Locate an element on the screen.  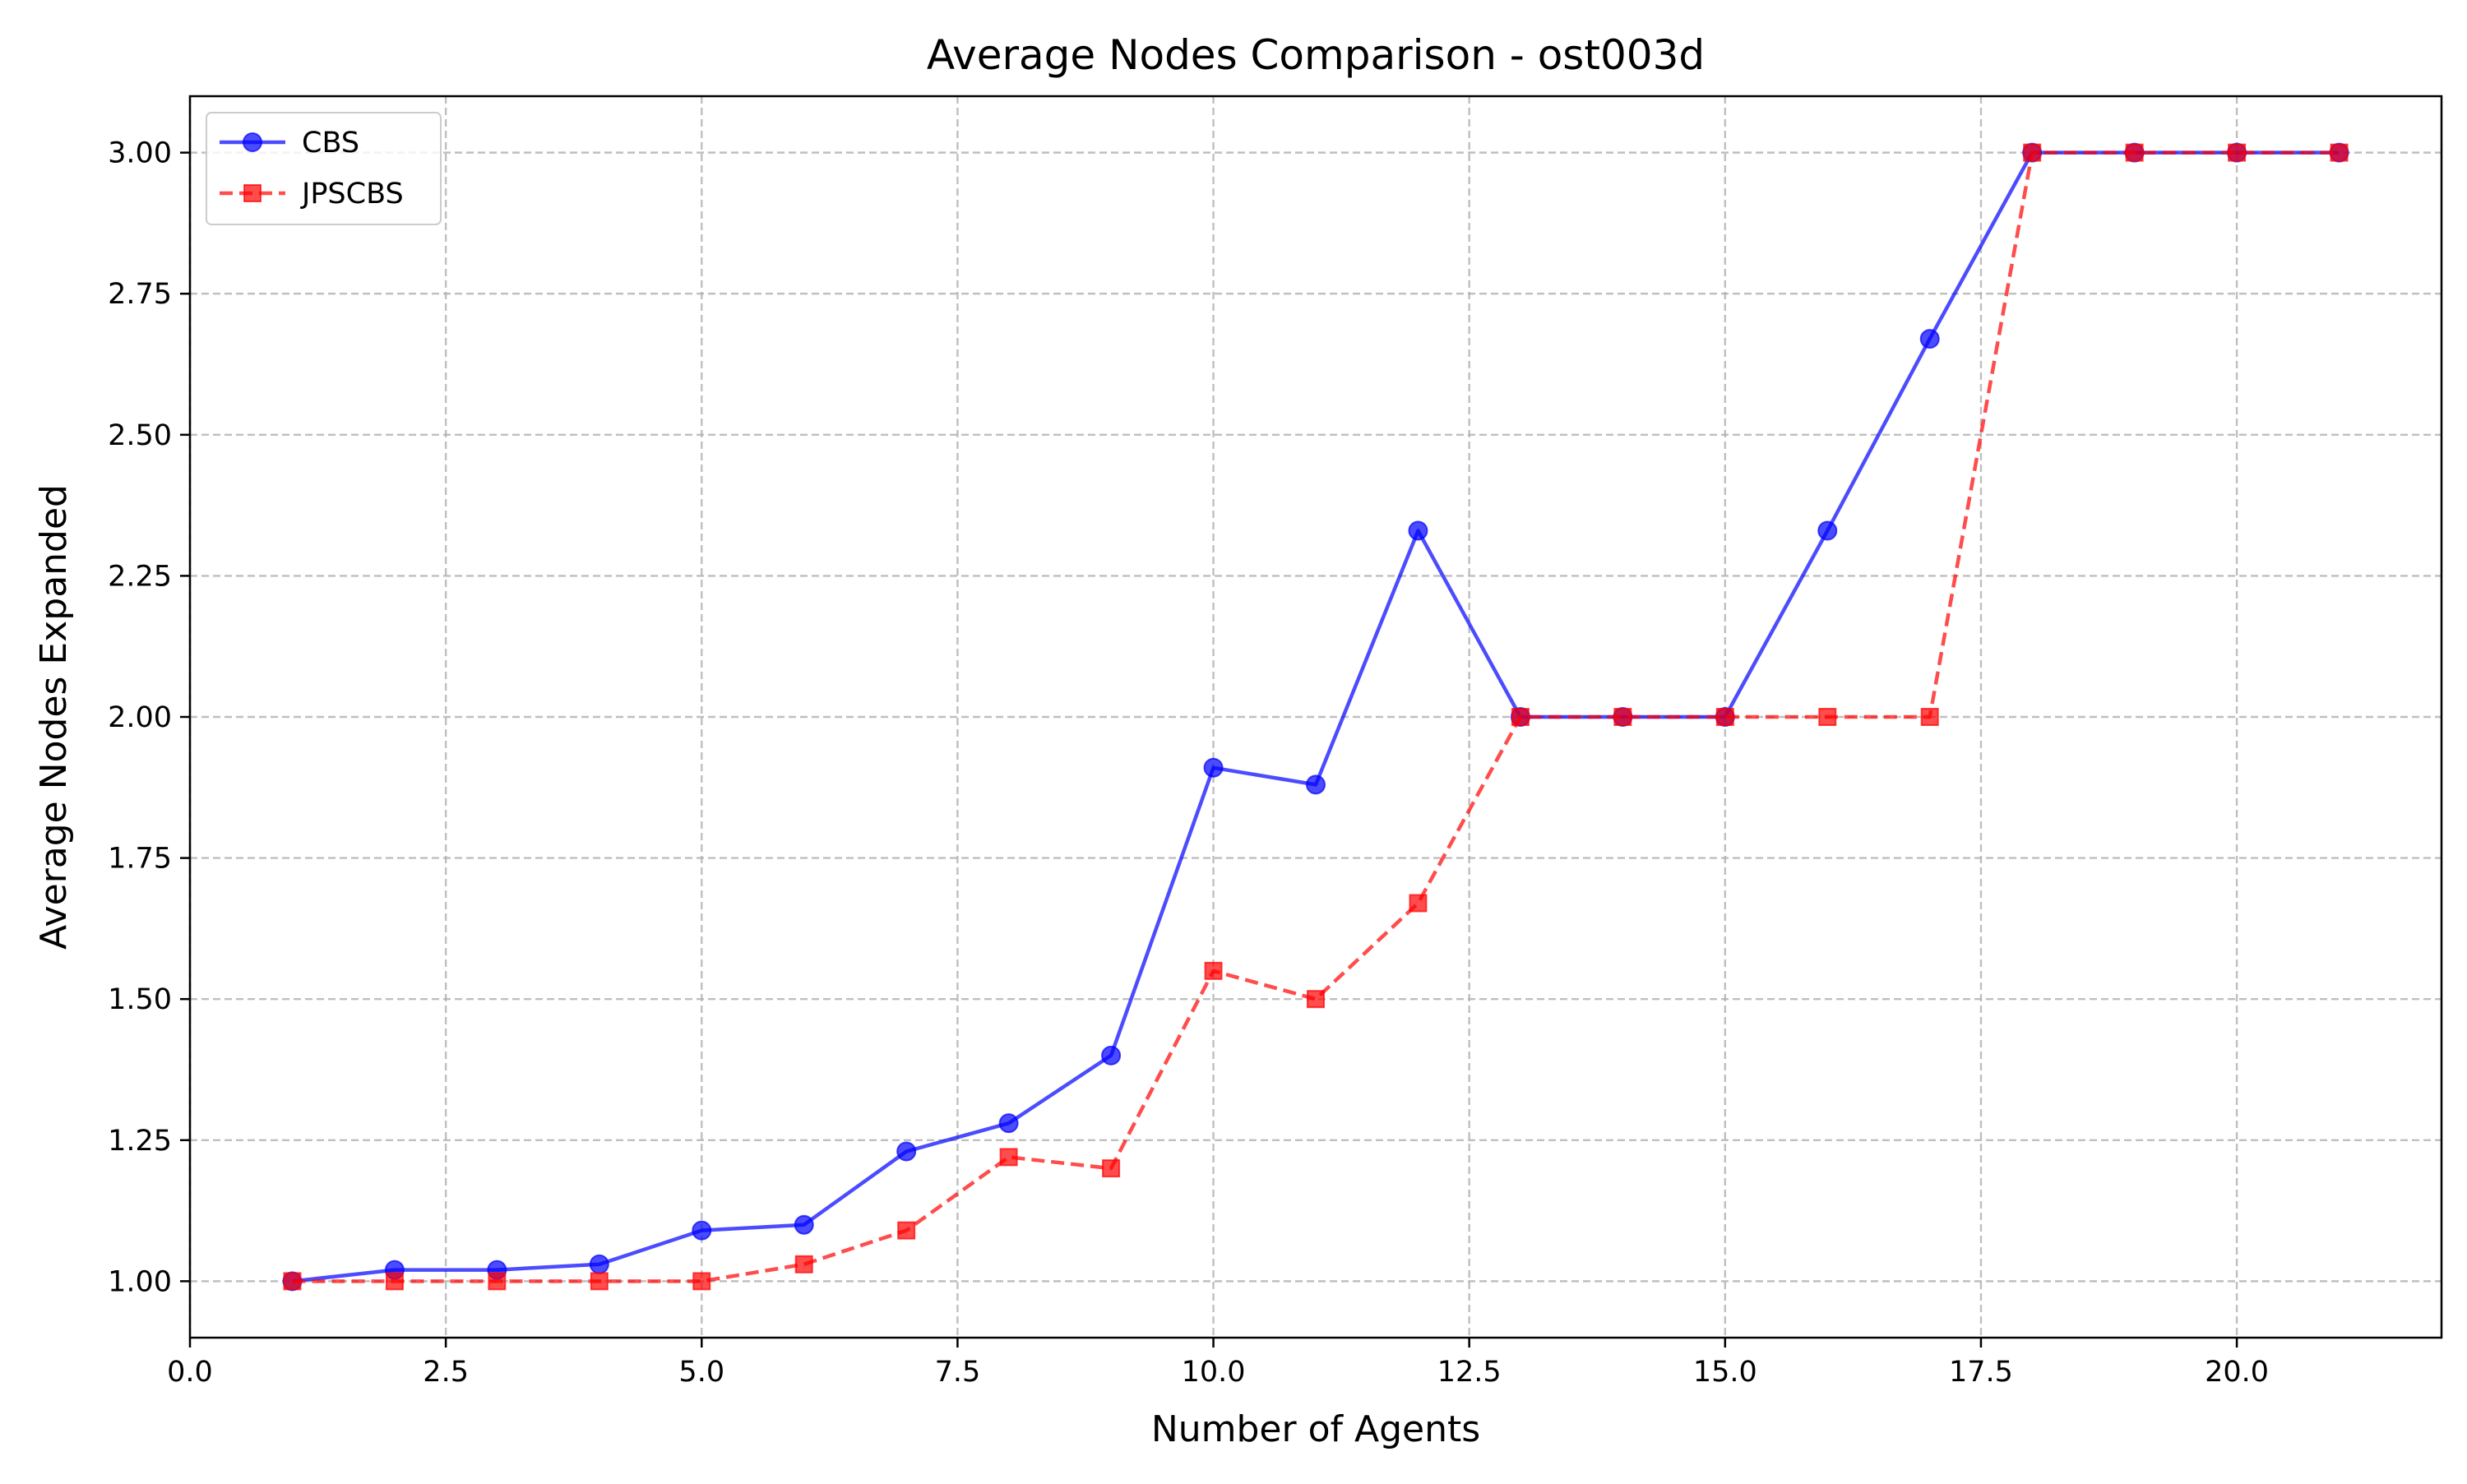
x-tick-label: 17.5 is located at coordinates (1981, 1373).